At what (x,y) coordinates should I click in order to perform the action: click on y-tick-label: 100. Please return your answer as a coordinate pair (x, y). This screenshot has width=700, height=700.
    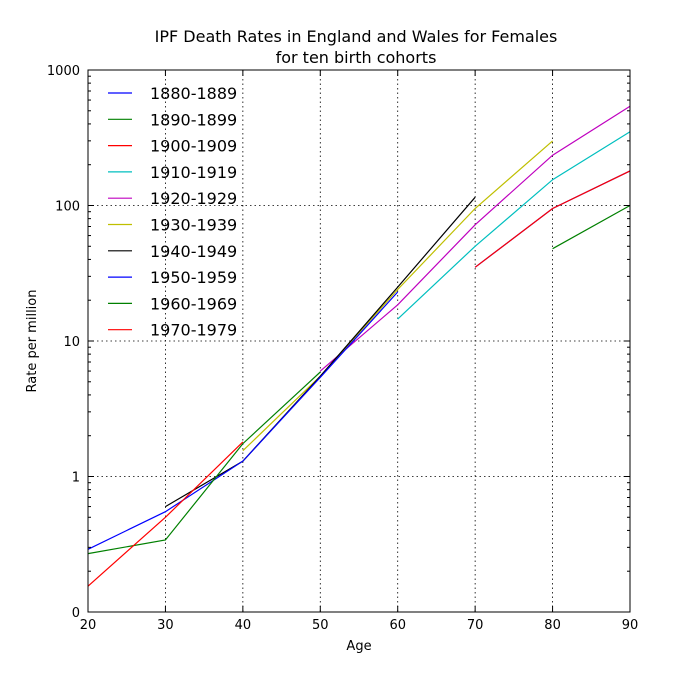
    Looking at the image, I should click on (67, 207).